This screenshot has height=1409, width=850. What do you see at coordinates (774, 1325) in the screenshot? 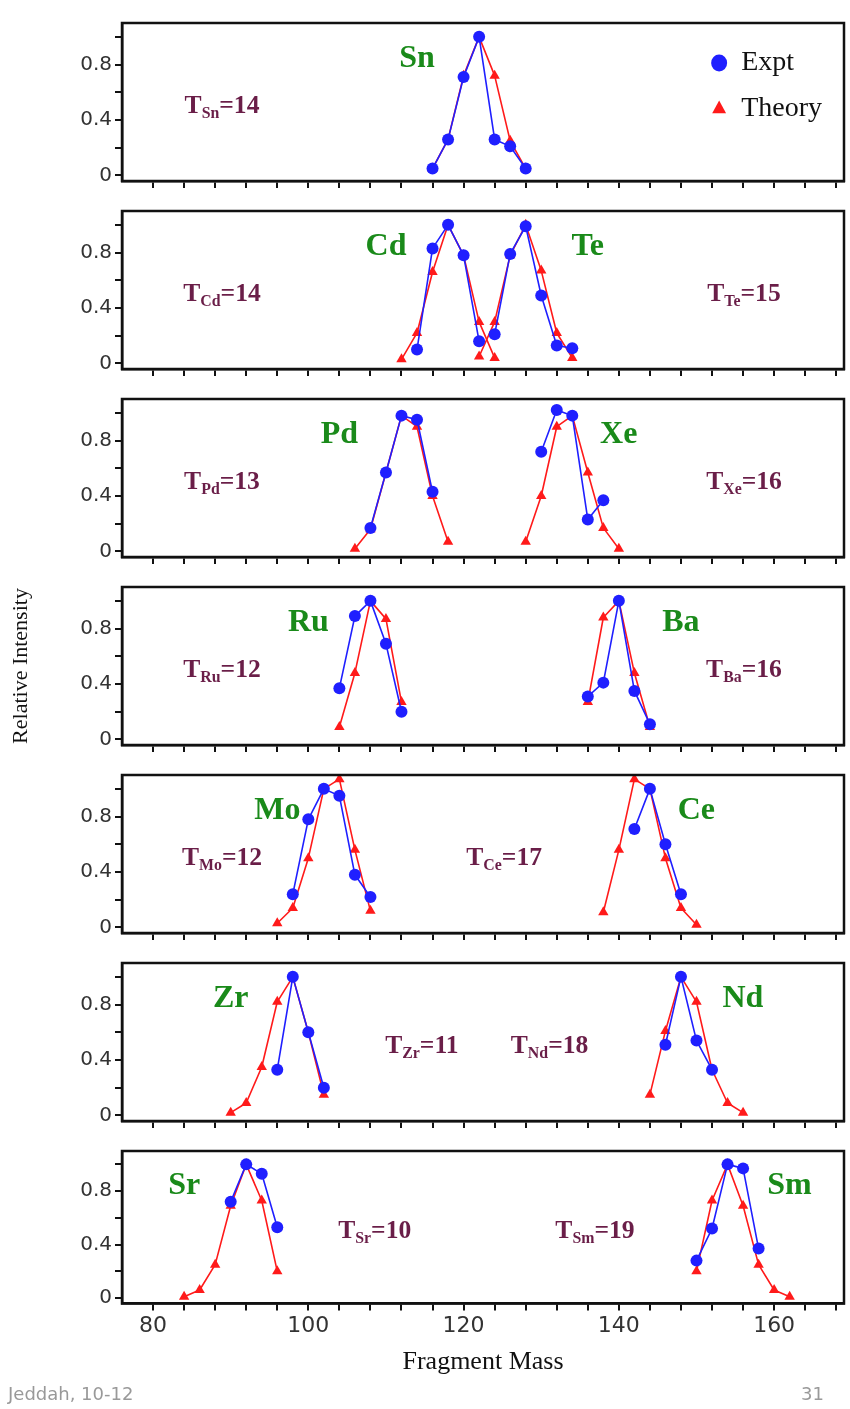
I see `x-tick-label: 160` at bounding box center [774, 1325].